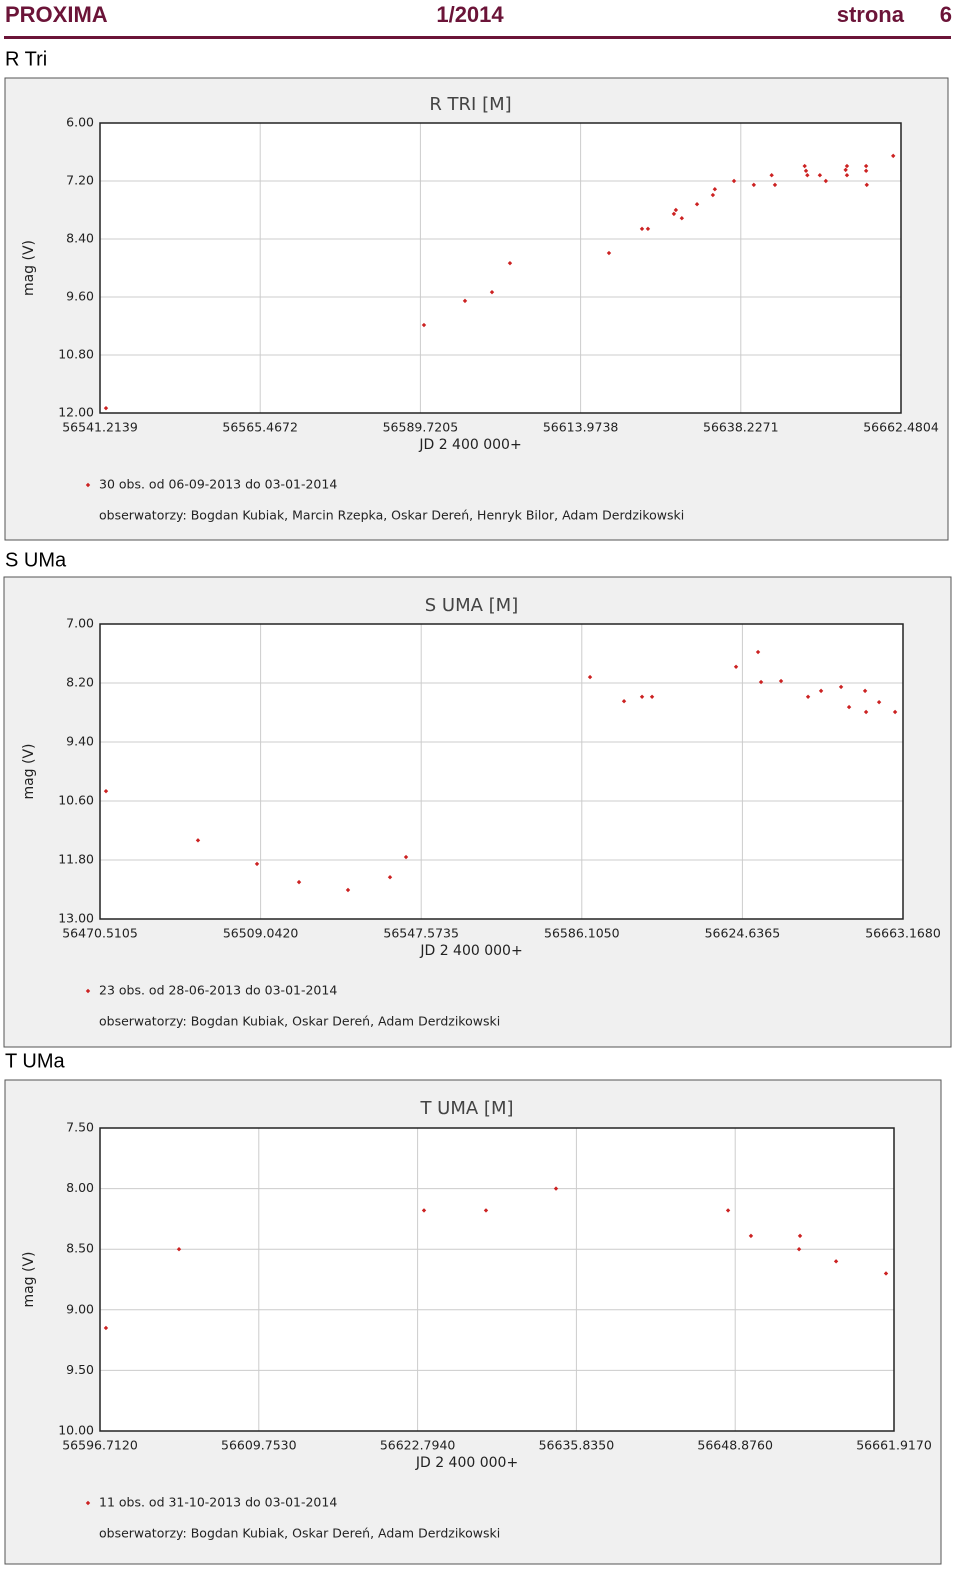  What do you see at coordinates (260, 427) in the screenshot?
I see `x-tick-label: 56565.4672` at bounding box center [260, 427].